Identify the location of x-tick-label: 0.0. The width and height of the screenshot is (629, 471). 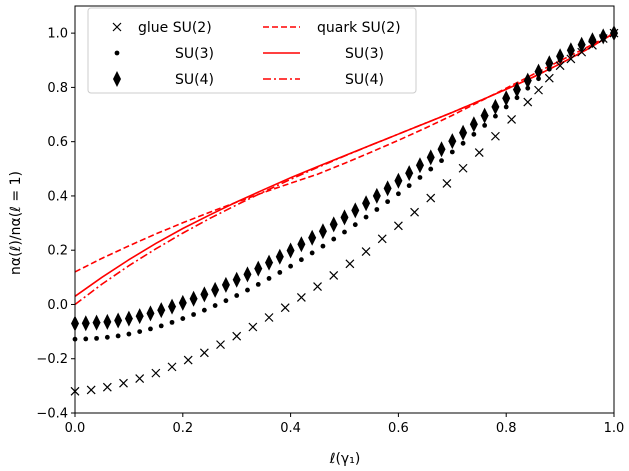
(75, 428).